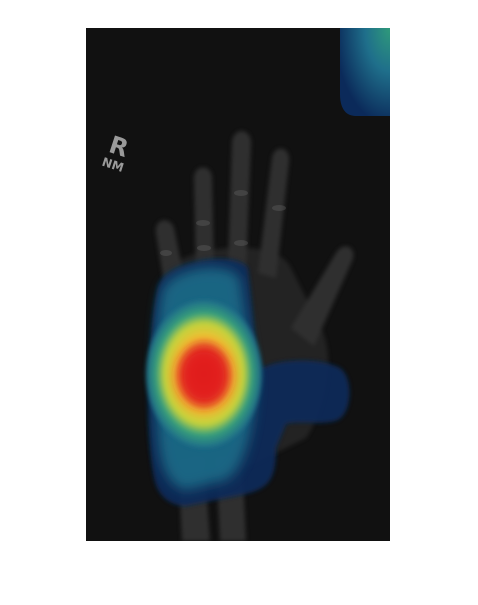  Describe the element at coordinates (274, 213) in the screenshot. I see `finger-index` at that location.